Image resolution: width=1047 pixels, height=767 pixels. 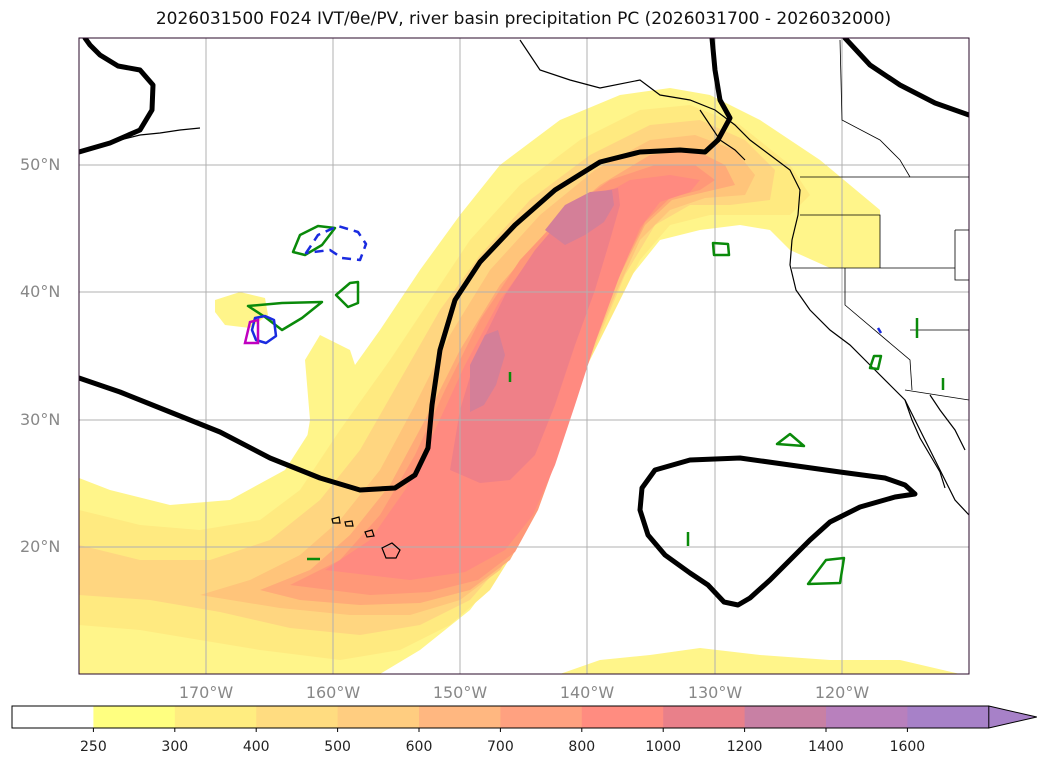 What do you see at coordinates (760, 661) in the screenshot?
I see `ivt-250-lower` at bounding box center [760, 661].